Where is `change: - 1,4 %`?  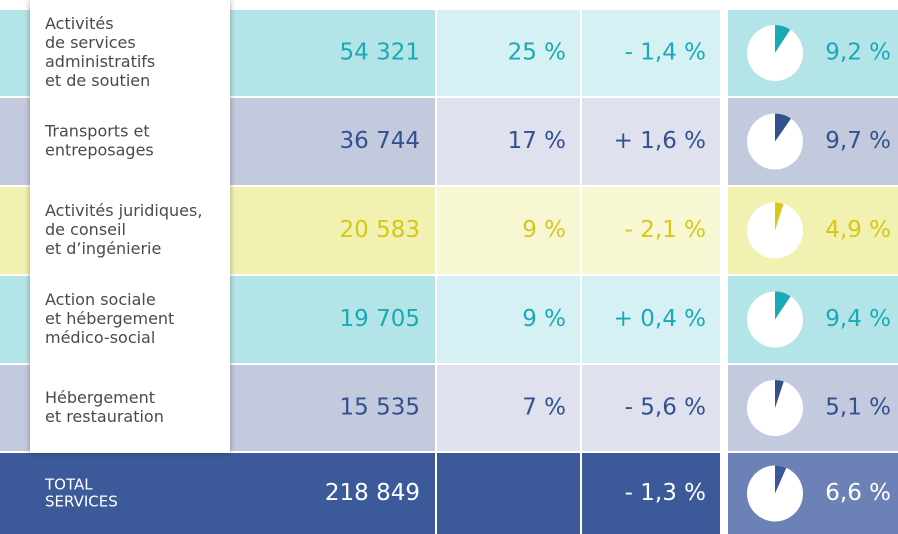 change: - 1,4 % is located at coordinates (665, 53).